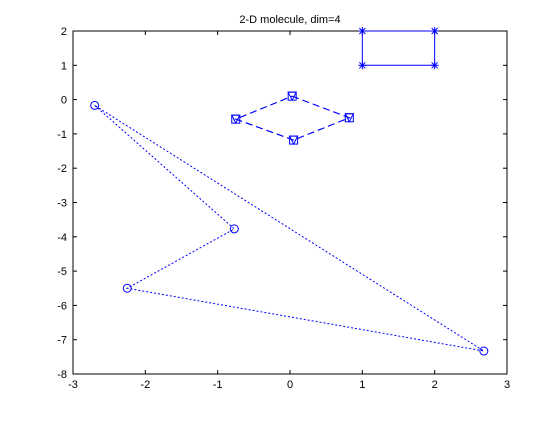 The height and width of the screenshot is (425, 560). Describe the element at coordinates (73, 385) in the screenshot. I see `x-tick-label: -3` at that location.